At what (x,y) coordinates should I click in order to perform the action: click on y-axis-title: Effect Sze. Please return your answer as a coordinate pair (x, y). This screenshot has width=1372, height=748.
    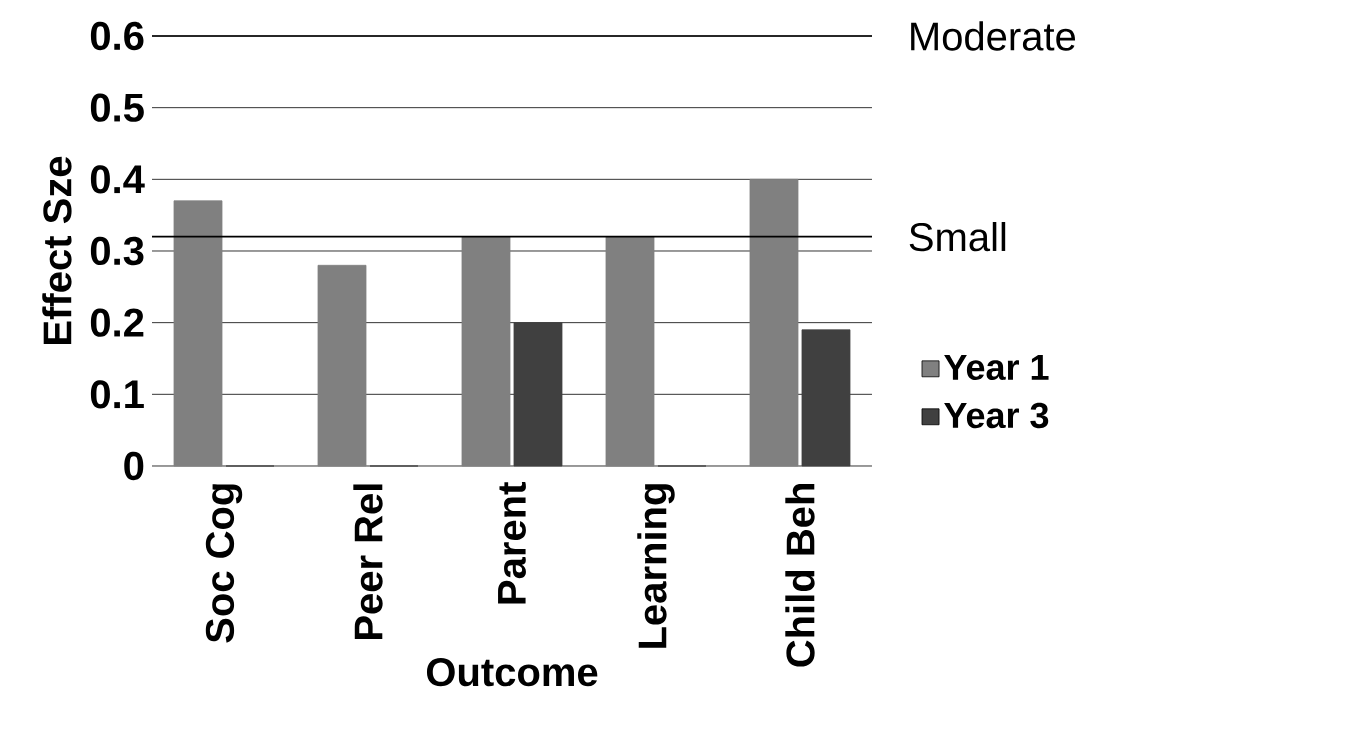
    Looking at the image, I should click on (57, 250).